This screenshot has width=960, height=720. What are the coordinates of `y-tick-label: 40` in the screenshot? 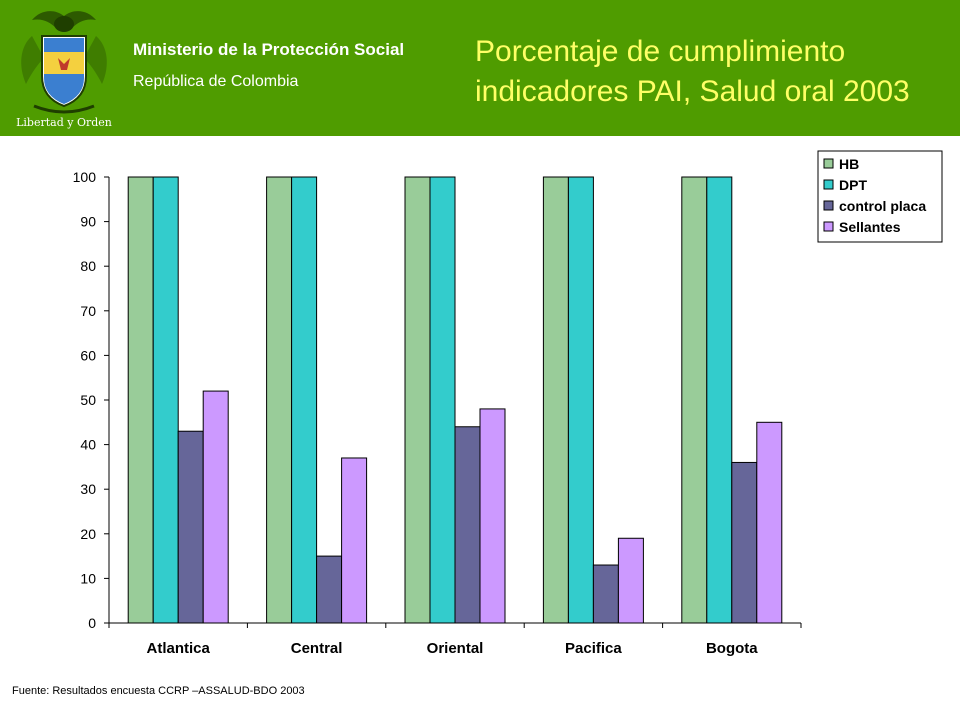 It's located at (88, 445).